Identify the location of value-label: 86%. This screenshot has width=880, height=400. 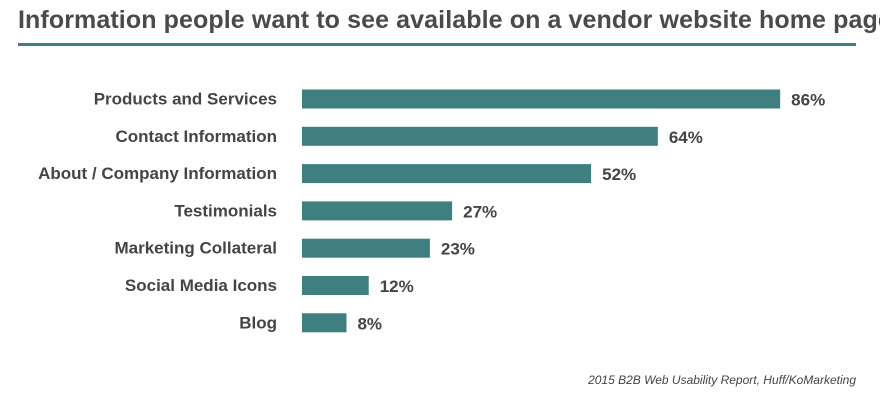
(808, 100).